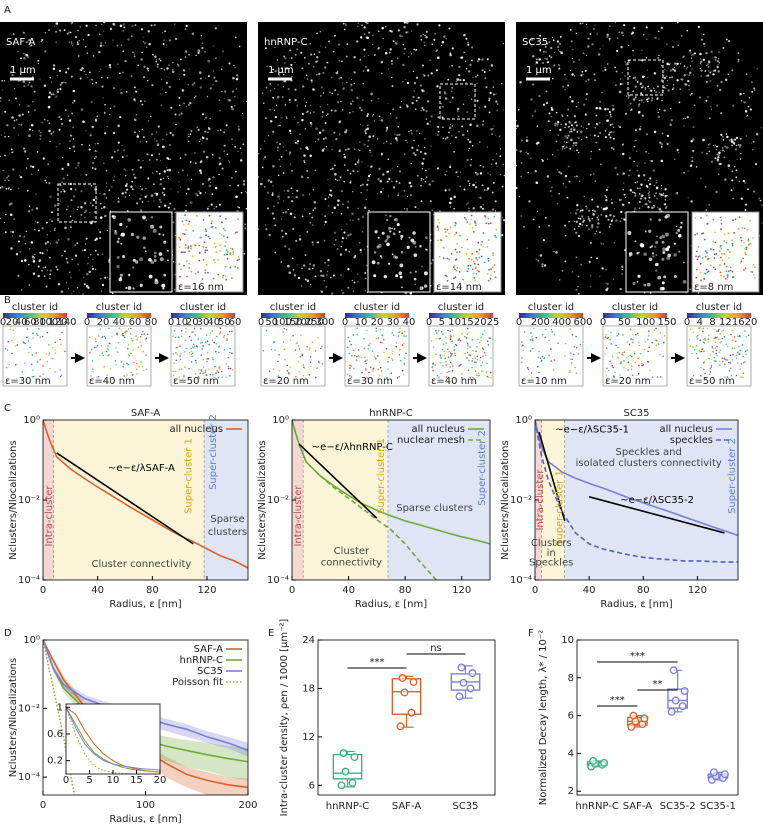 The image size is (763, 831). What do you see at coordinates (682, 706) in the screenshot?
I see `data-point` at bounding box center [682, 706].